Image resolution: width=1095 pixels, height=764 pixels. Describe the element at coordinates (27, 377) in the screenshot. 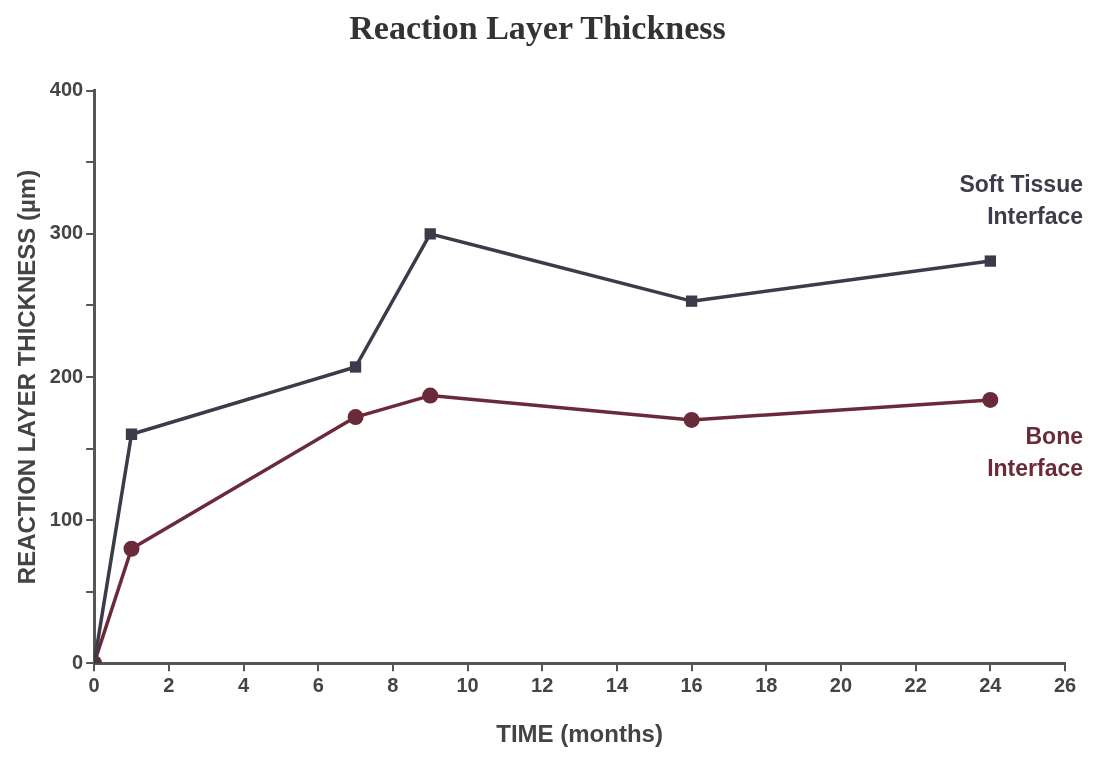

I see `y-axis-title: REACTION LAYER THICKNESS (µm)` at that location.